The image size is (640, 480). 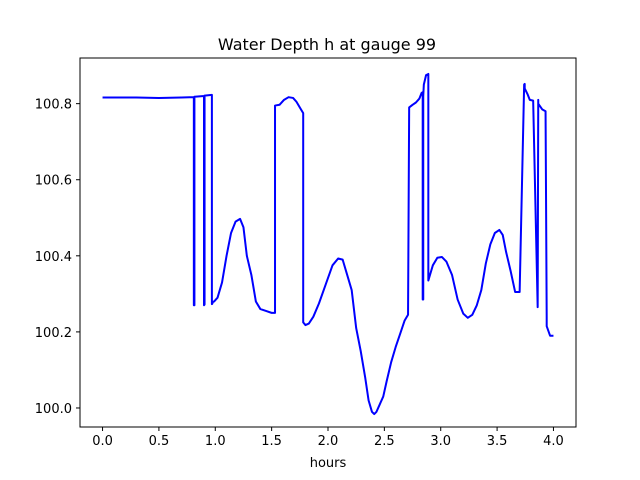 What do you see at coordinates (215, 441) in the screenshot?
I see `x-tick-label: 1.0` at bounding box center [215, 441].